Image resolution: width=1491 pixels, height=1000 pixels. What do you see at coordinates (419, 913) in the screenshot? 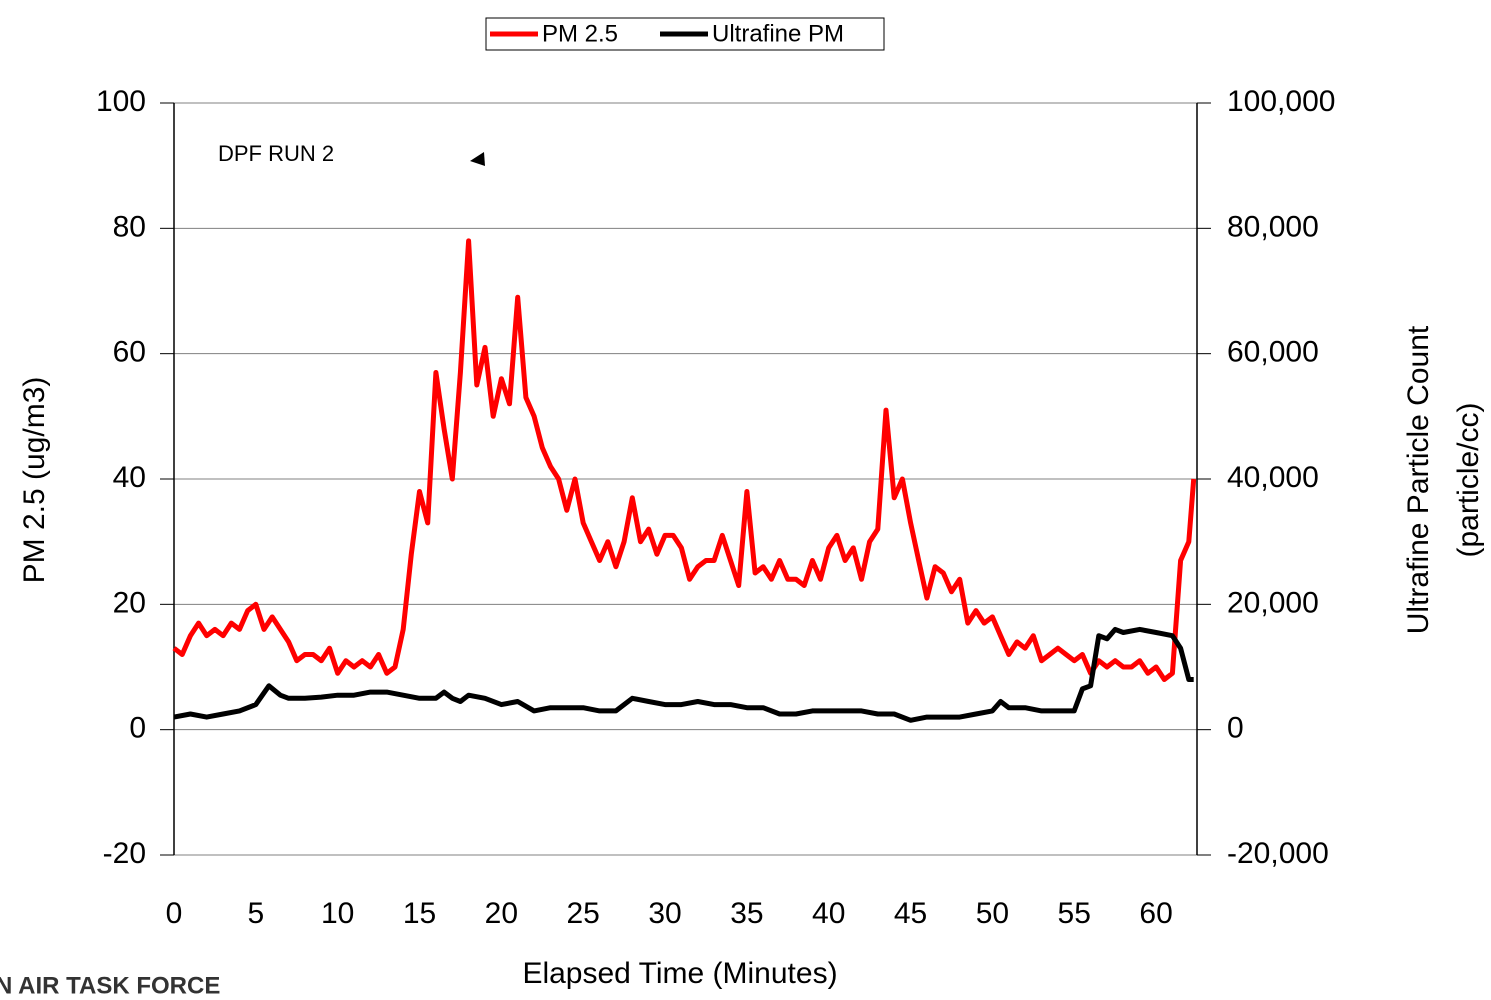
I see `x-tick-label: 15` at bounding box center [419, 913].